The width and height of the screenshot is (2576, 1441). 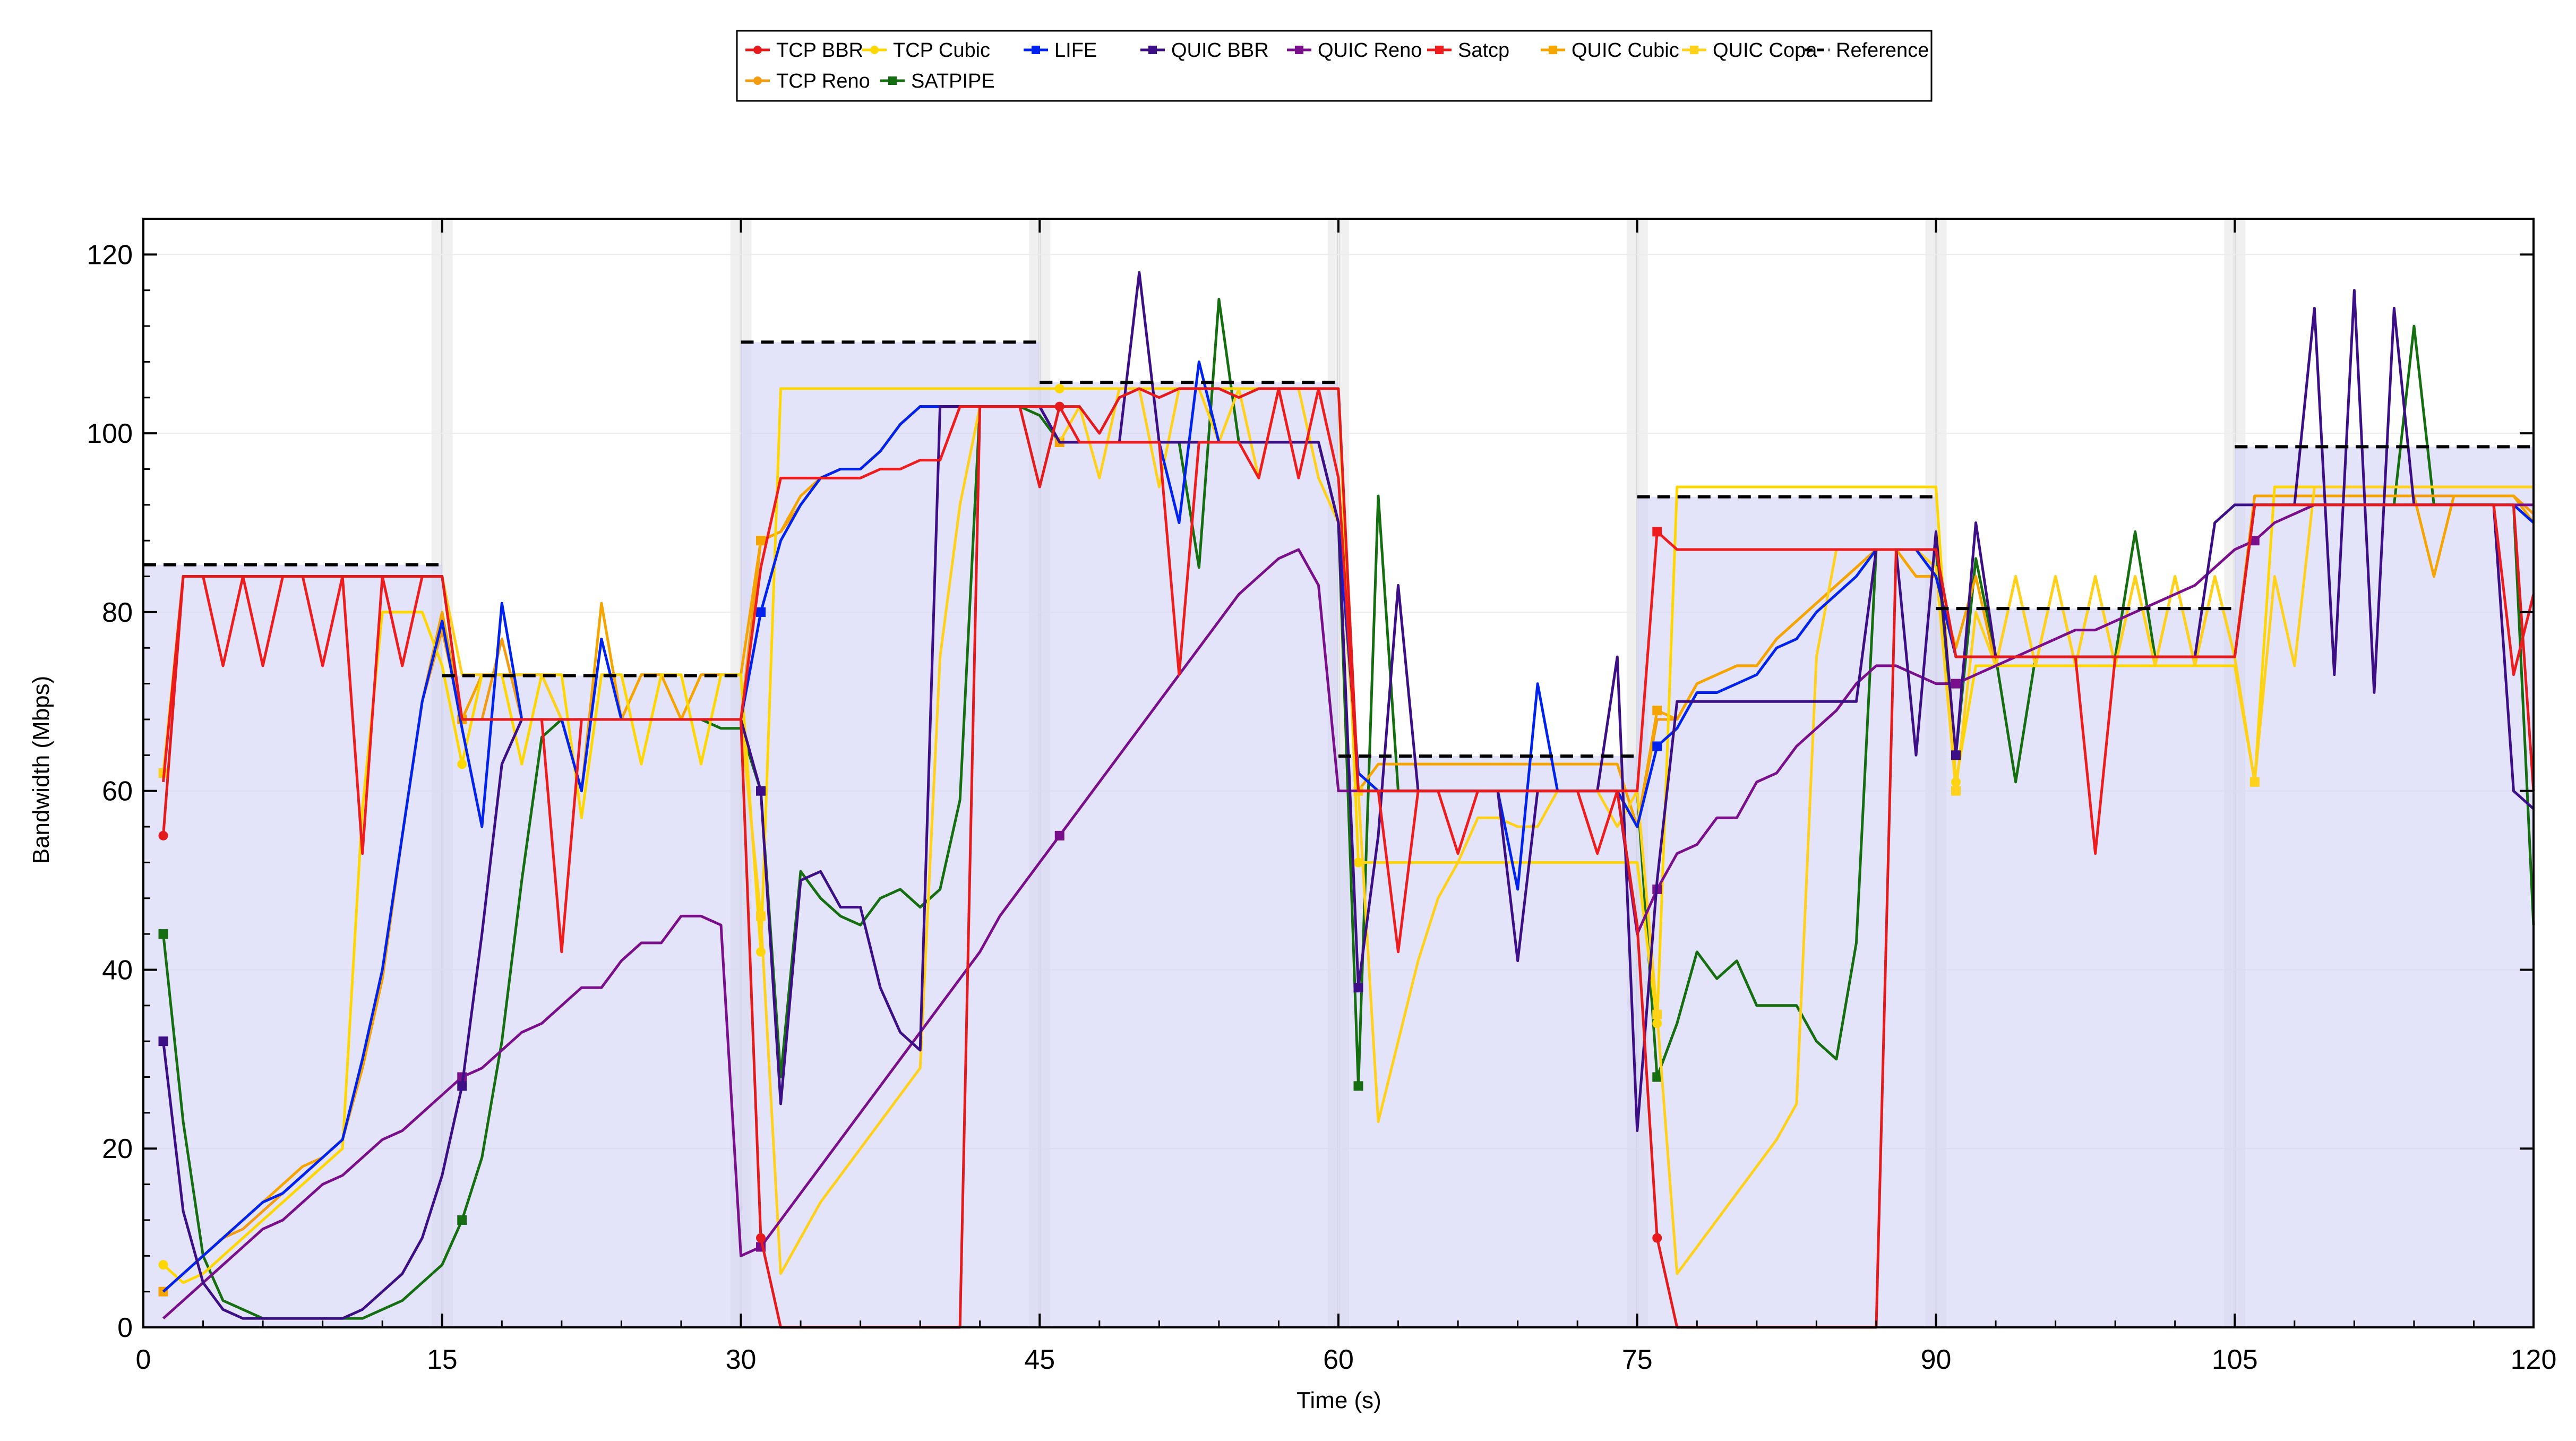 What do you see at coordinates (143, 1359) in the screenshot?
I see `x-tick-label: 0` at bounding box center [143, 1359].